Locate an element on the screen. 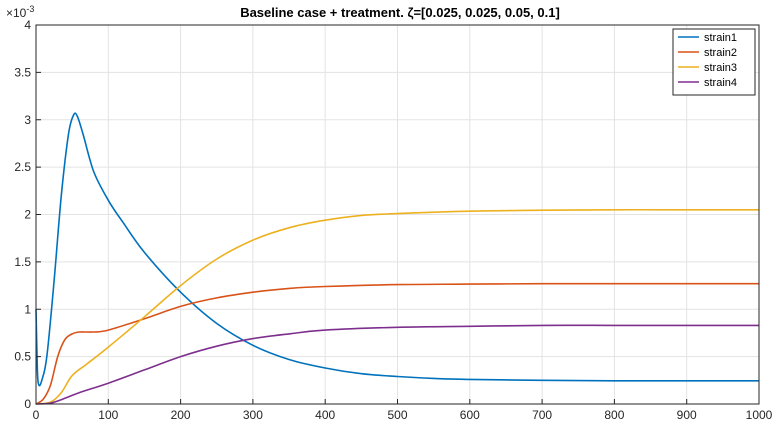  x-tick-label: 100 is located at coordinates (108, 414).